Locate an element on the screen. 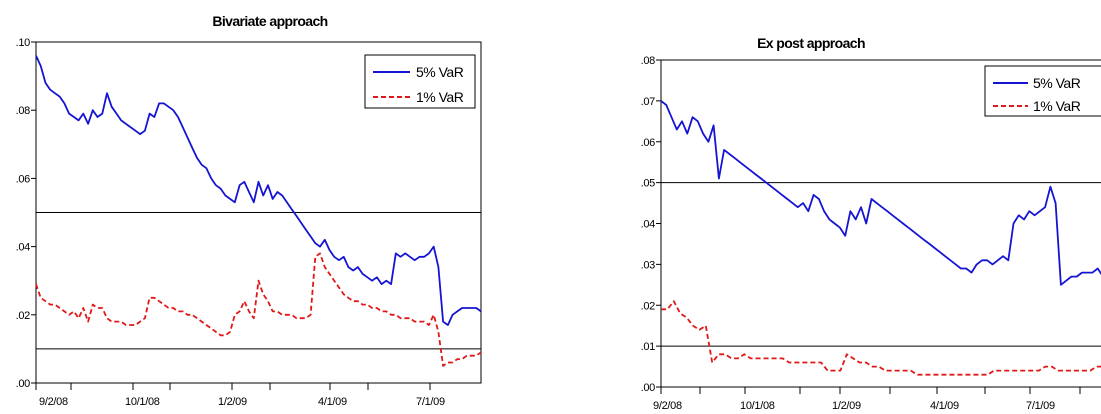  y-tick-label: .10 is located at coordinates (23, 43).